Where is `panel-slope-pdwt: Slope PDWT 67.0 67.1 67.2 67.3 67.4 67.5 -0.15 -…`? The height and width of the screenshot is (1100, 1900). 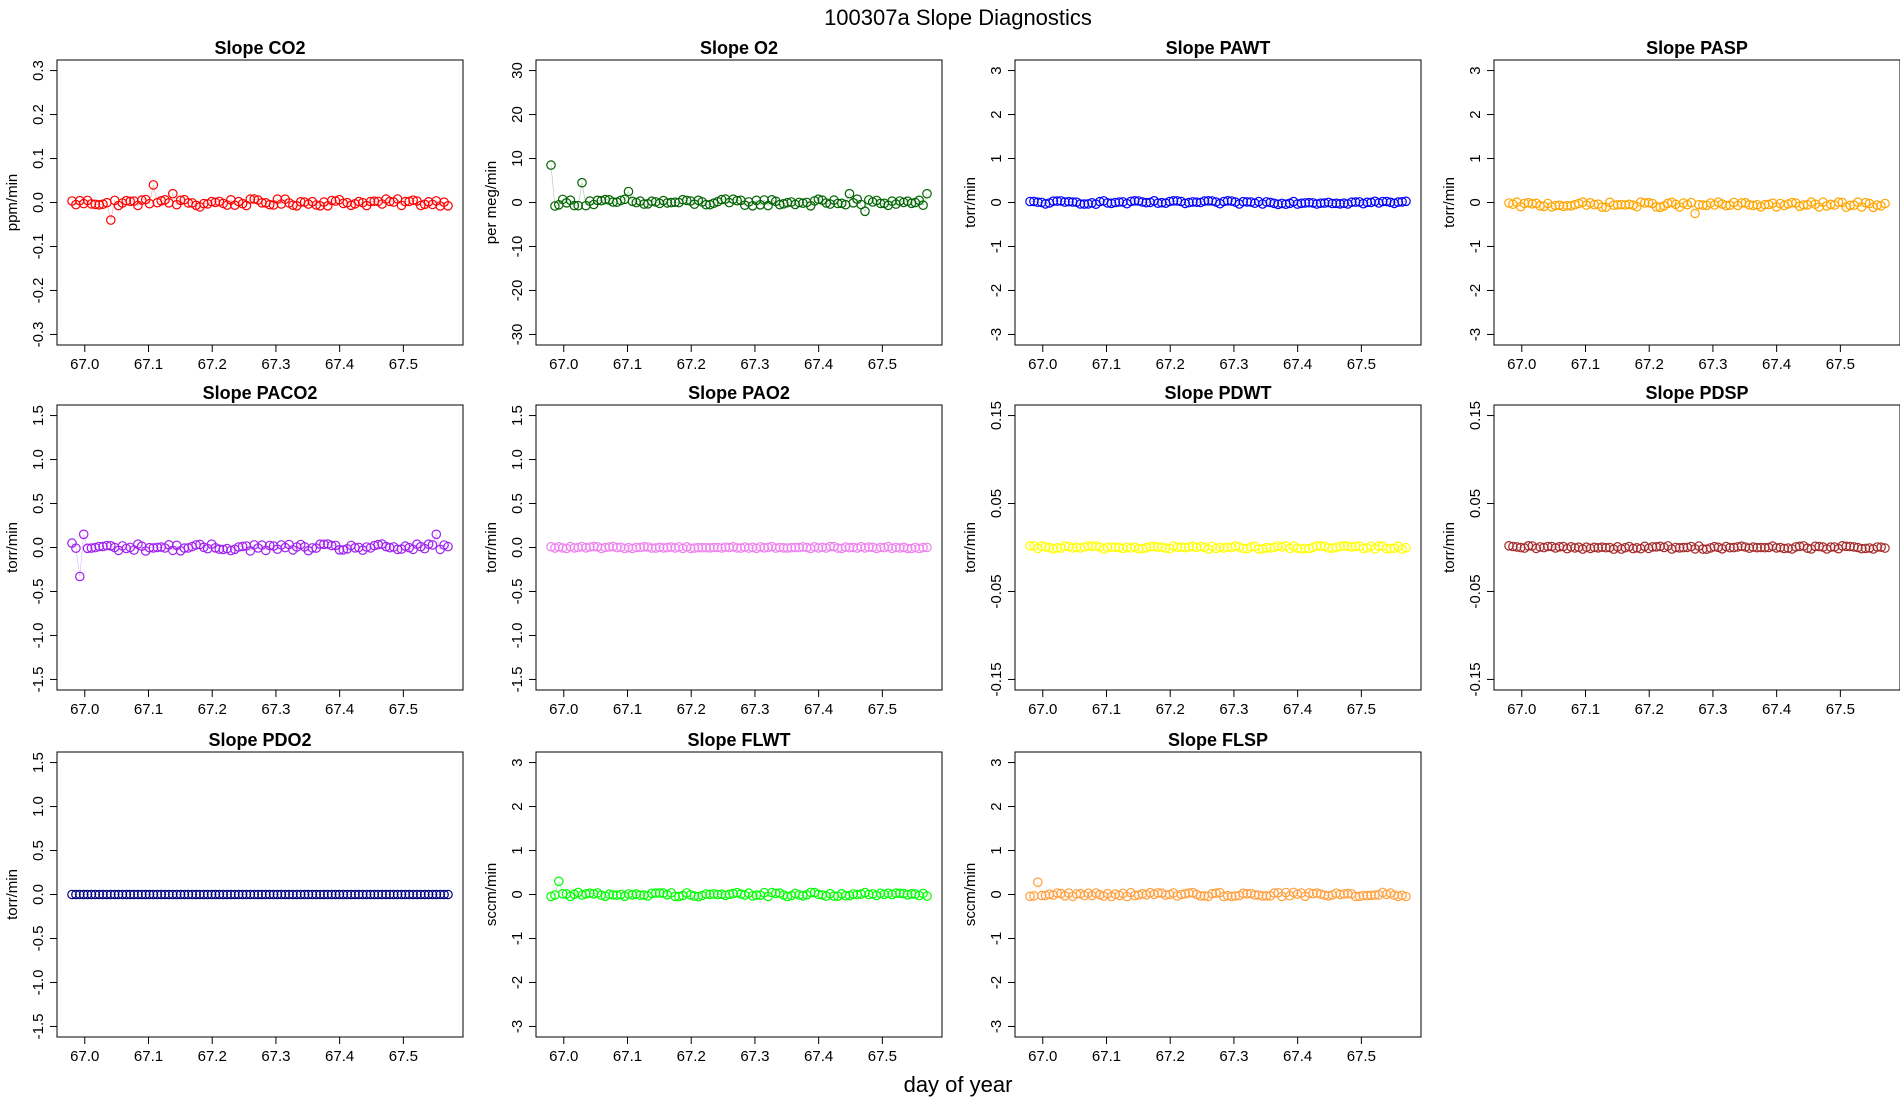 panel-slope-pdwt: Slope PDWT 67.0 67.1 67.2 67.3 67.4 67.5 -0.15 -… is located at coordinates (1192, 550).